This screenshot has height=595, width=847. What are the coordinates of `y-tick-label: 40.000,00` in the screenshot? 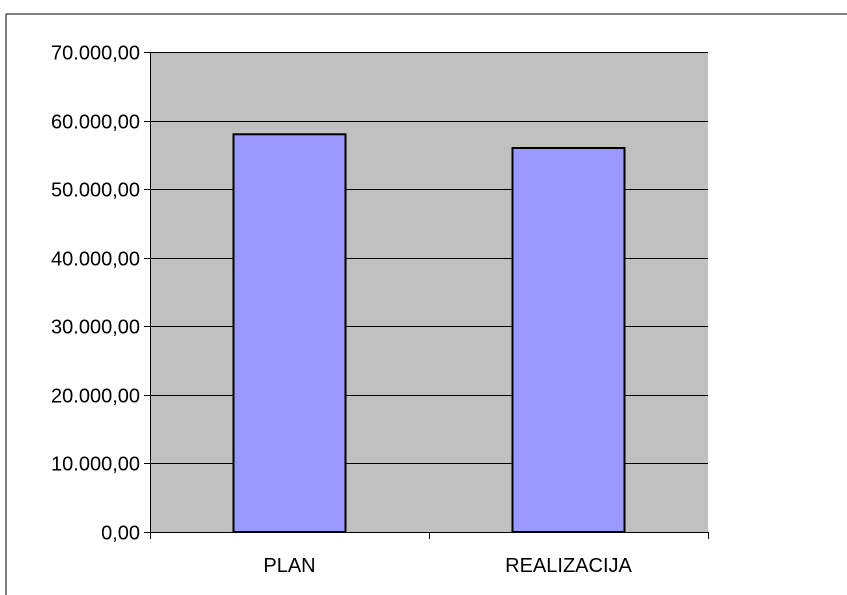 It's located at (95, 260).